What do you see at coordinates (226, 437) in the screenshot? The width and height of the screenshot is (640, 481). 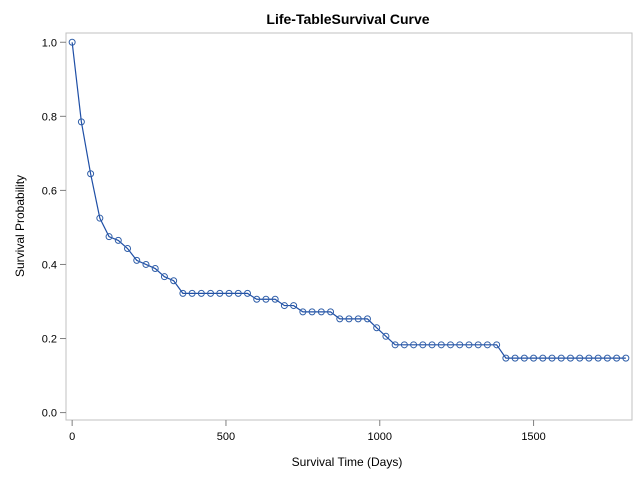 I see `x-tick-label: 500` at bounding box center [226, 437].